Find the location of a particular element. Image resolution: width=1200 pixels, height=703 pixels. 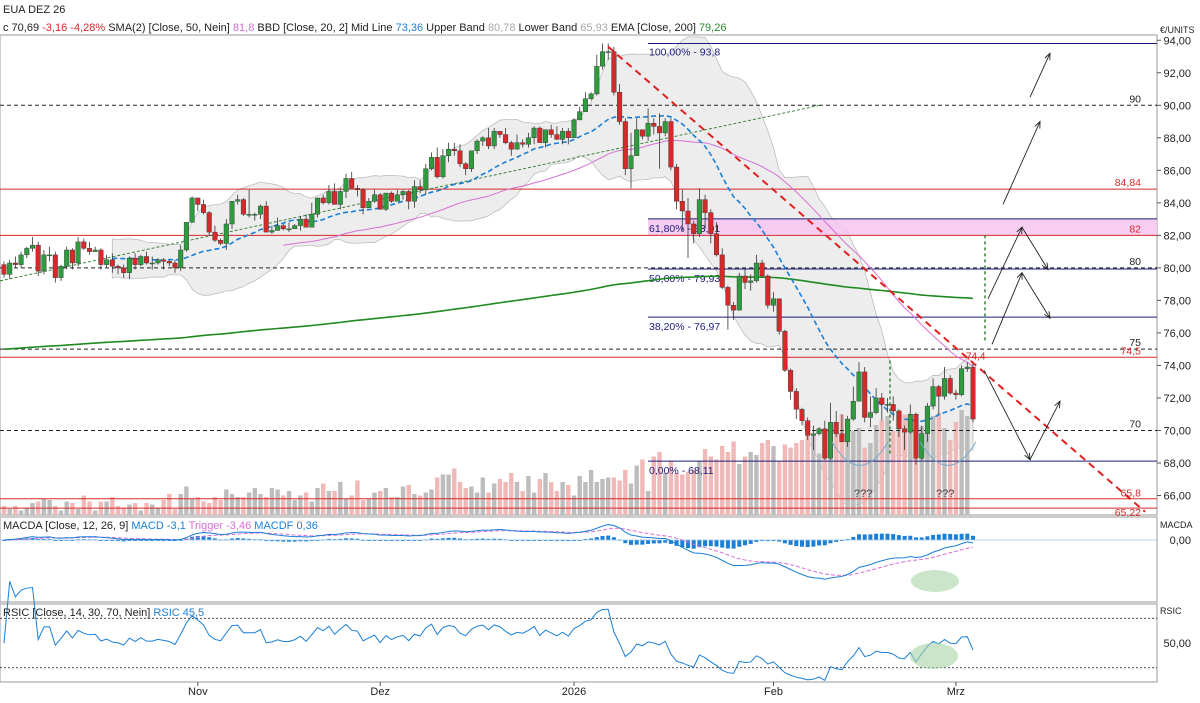

rsi-title: RSIC [Close, 14, 30, 70, Nein] is located at coordinates (78, 613).